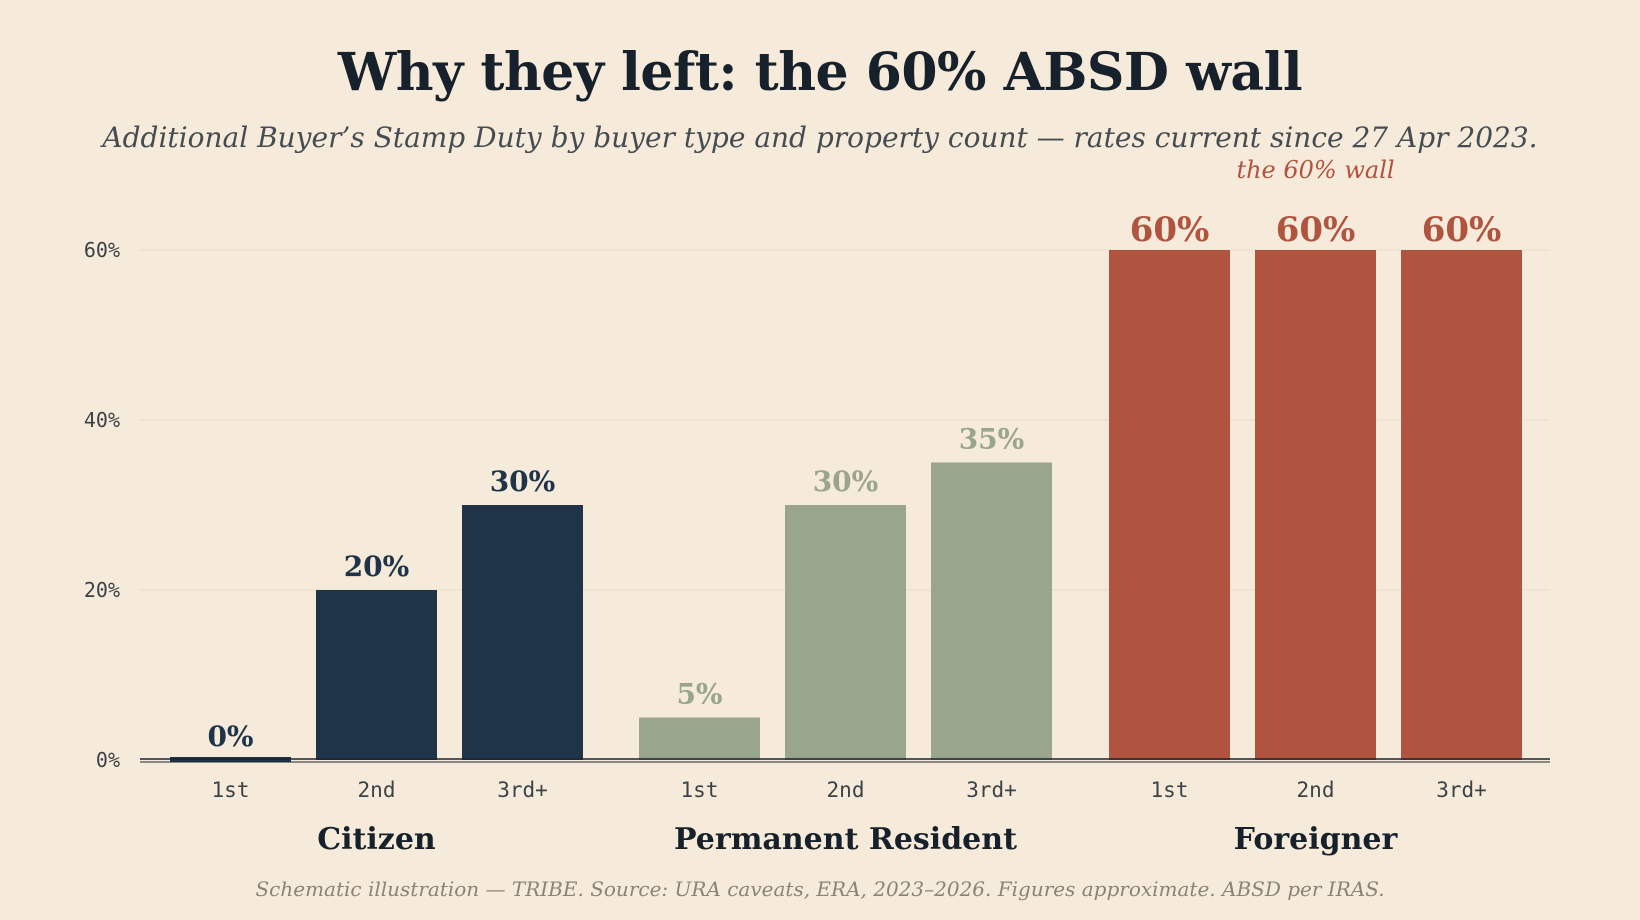 The height and width of the screenshot is (920, 1640). I want to click on bar-value-label: 0%, so click(230, 736).